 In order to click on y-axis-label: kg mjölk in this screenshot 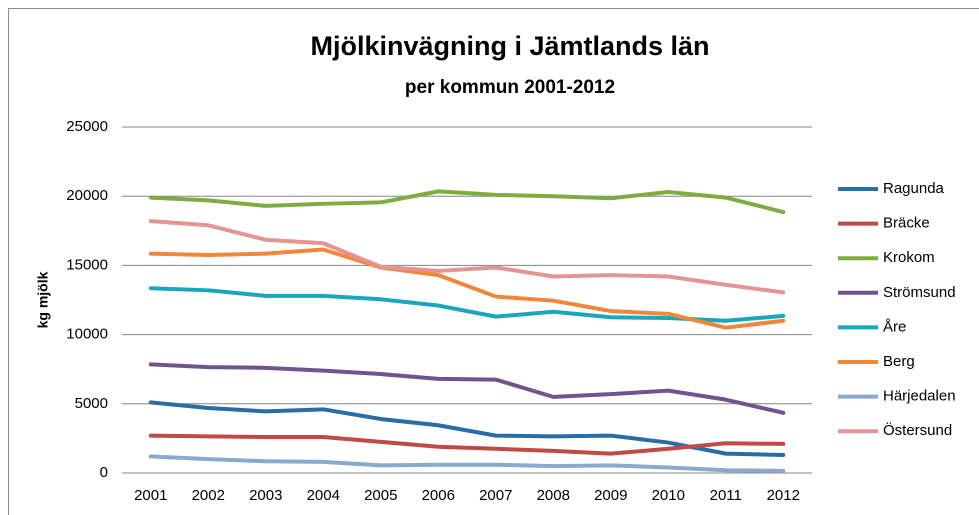, I will do `click(43, 299)`.